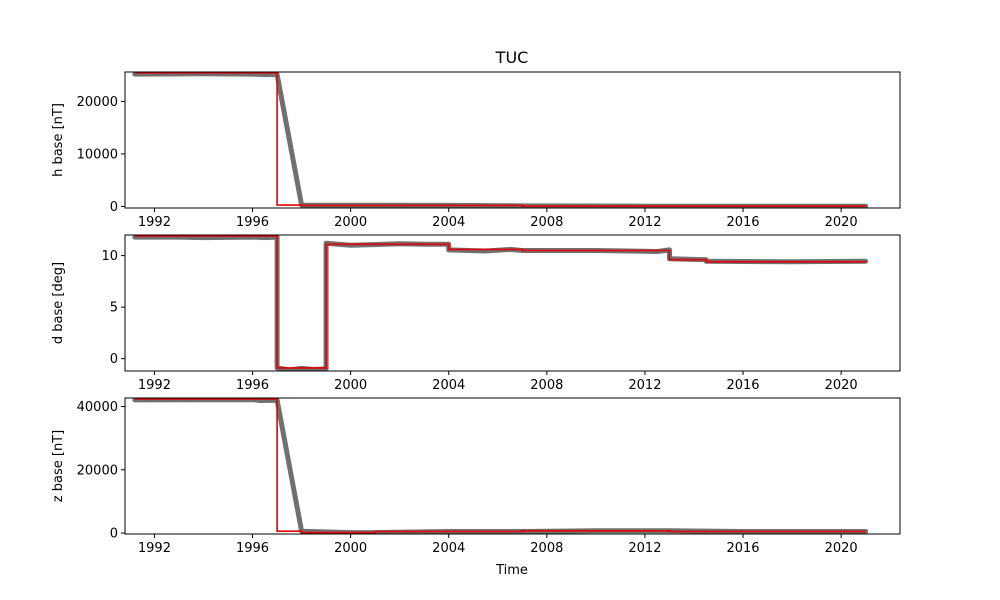 This screenshot has width=1000, height=600. What do you see at coordinates (644, 222) in the screenshot?
I see `x-tick-label-h-2012: 2012` at bounding box center [644, 222].